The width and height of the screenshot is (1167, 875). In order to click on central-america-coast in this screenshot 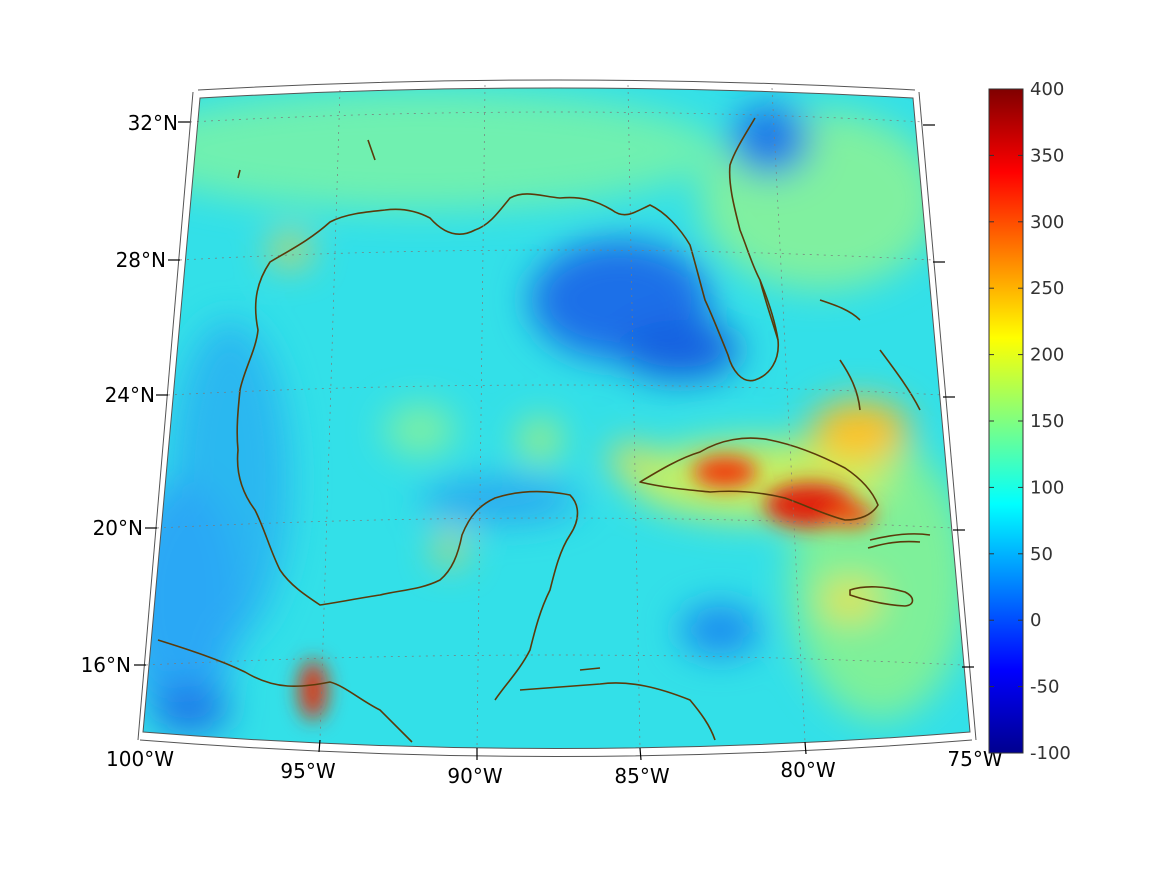, I will do `click(285, 691)`.